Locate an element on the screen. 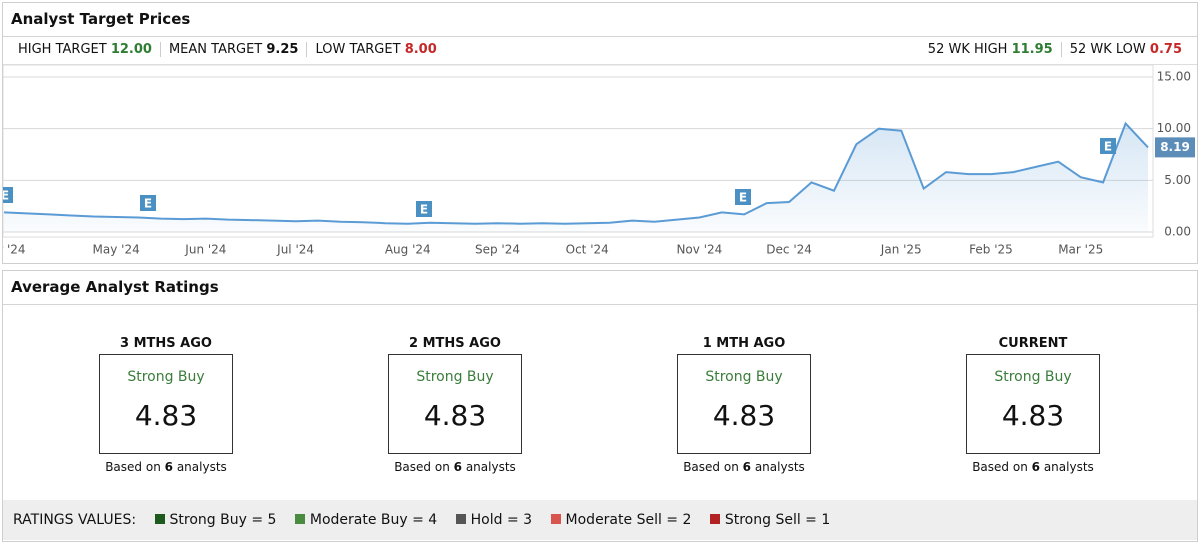  legend-item: Moderate Buy = 4 is located at coordinates (373, 520).